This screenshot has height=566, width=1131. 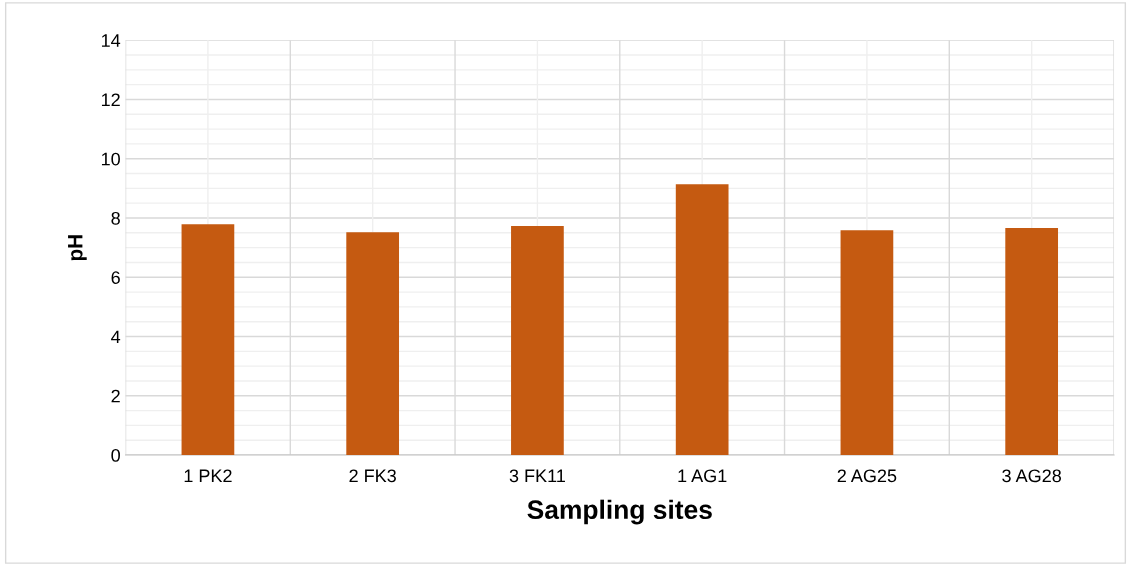 I want to click on y-axis-title: pH, so click(x=77, y=248).